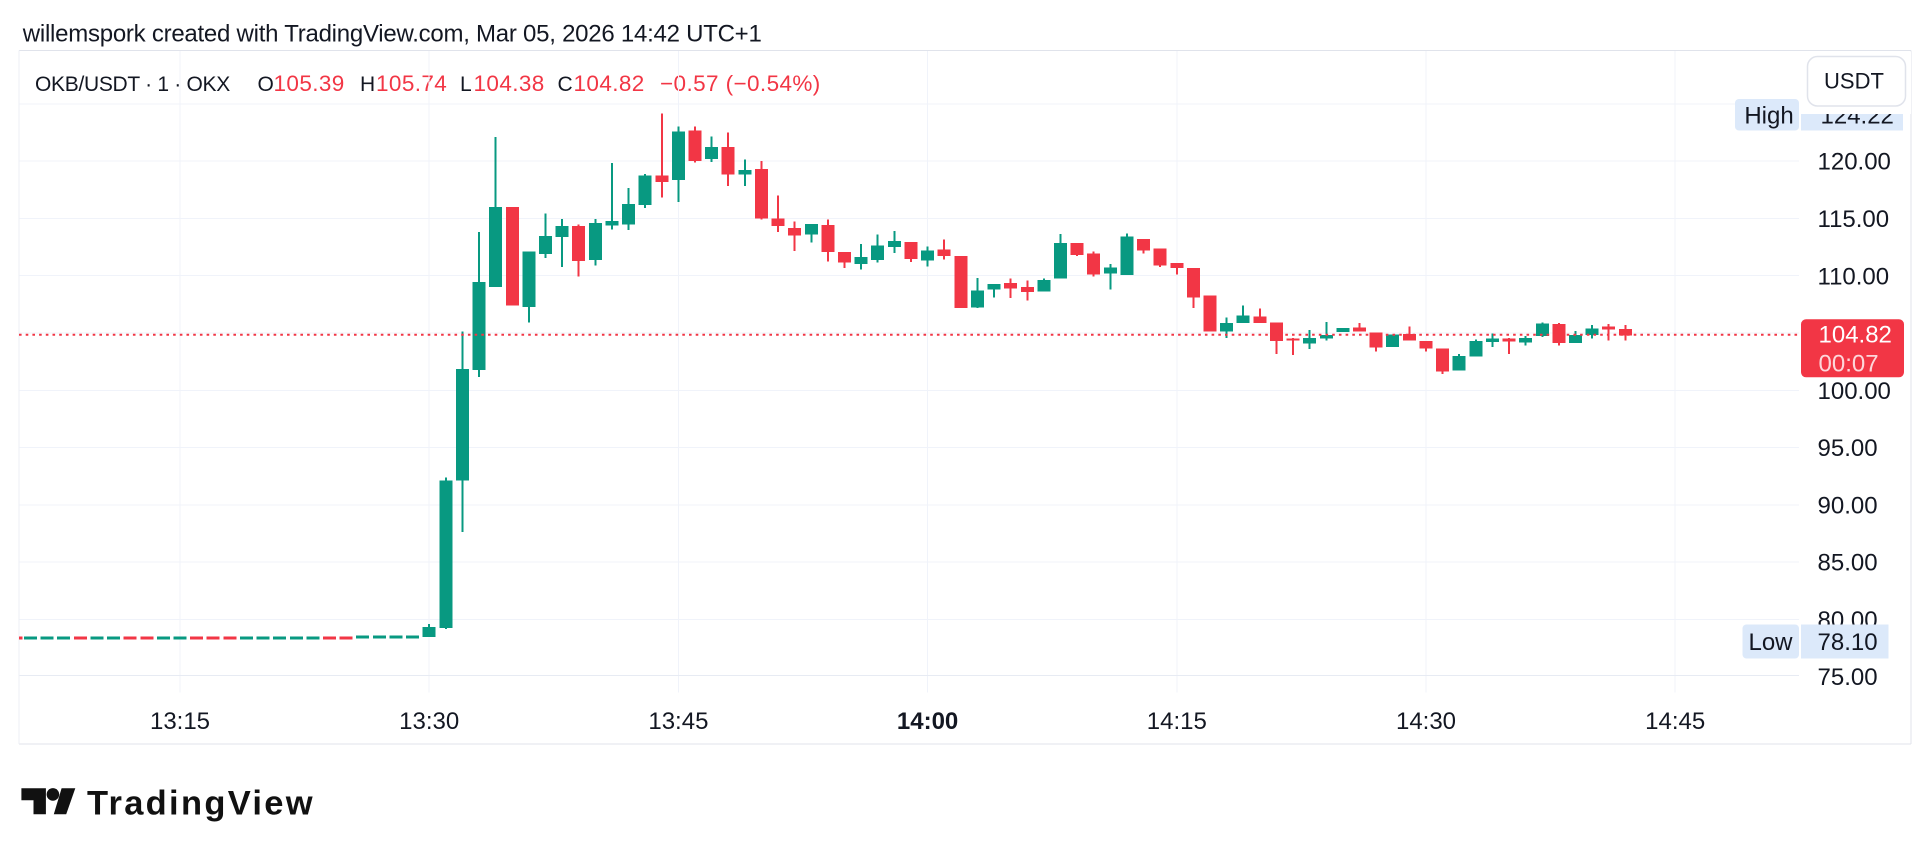 Image resolution: width=1930 pixels, height=858 pixels. What do you see at coordinates (1848, 563) in the screenshot?
I see `svg-text: 85.00` at bounding box center [1848, 563].